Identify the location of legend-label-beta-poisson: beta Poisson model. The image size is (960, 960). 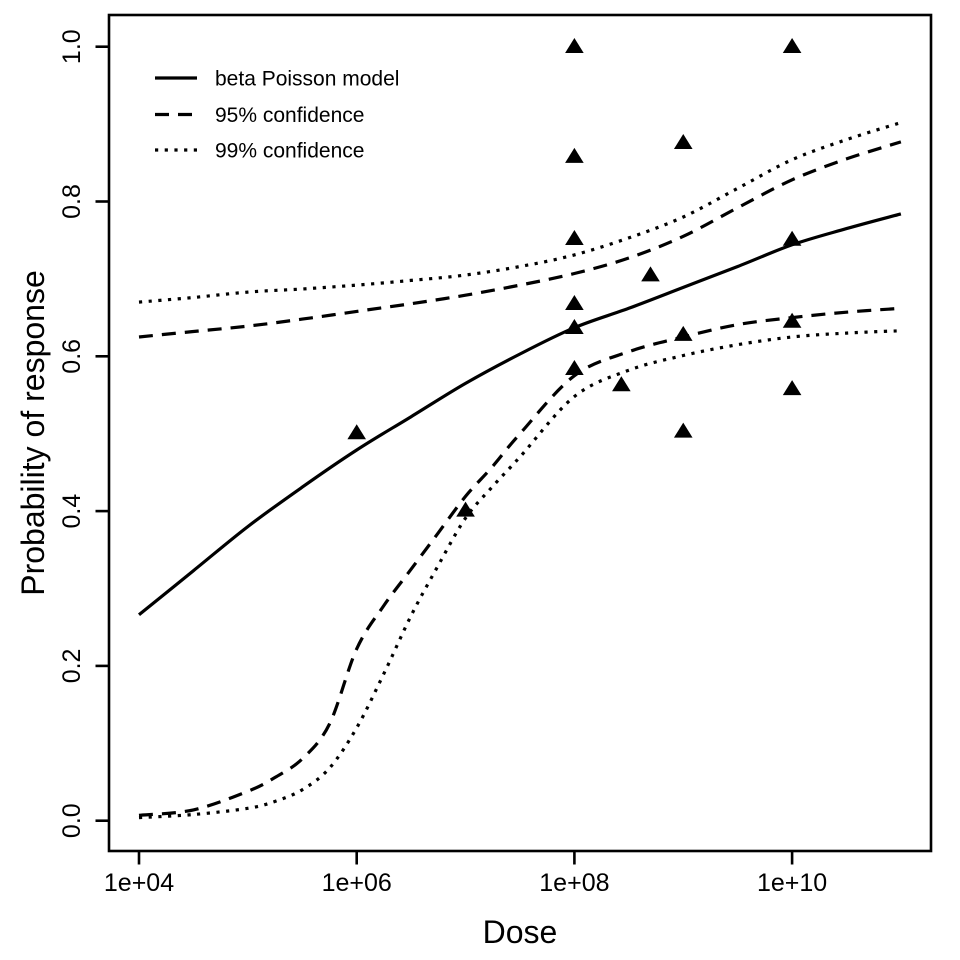
(307, 79).